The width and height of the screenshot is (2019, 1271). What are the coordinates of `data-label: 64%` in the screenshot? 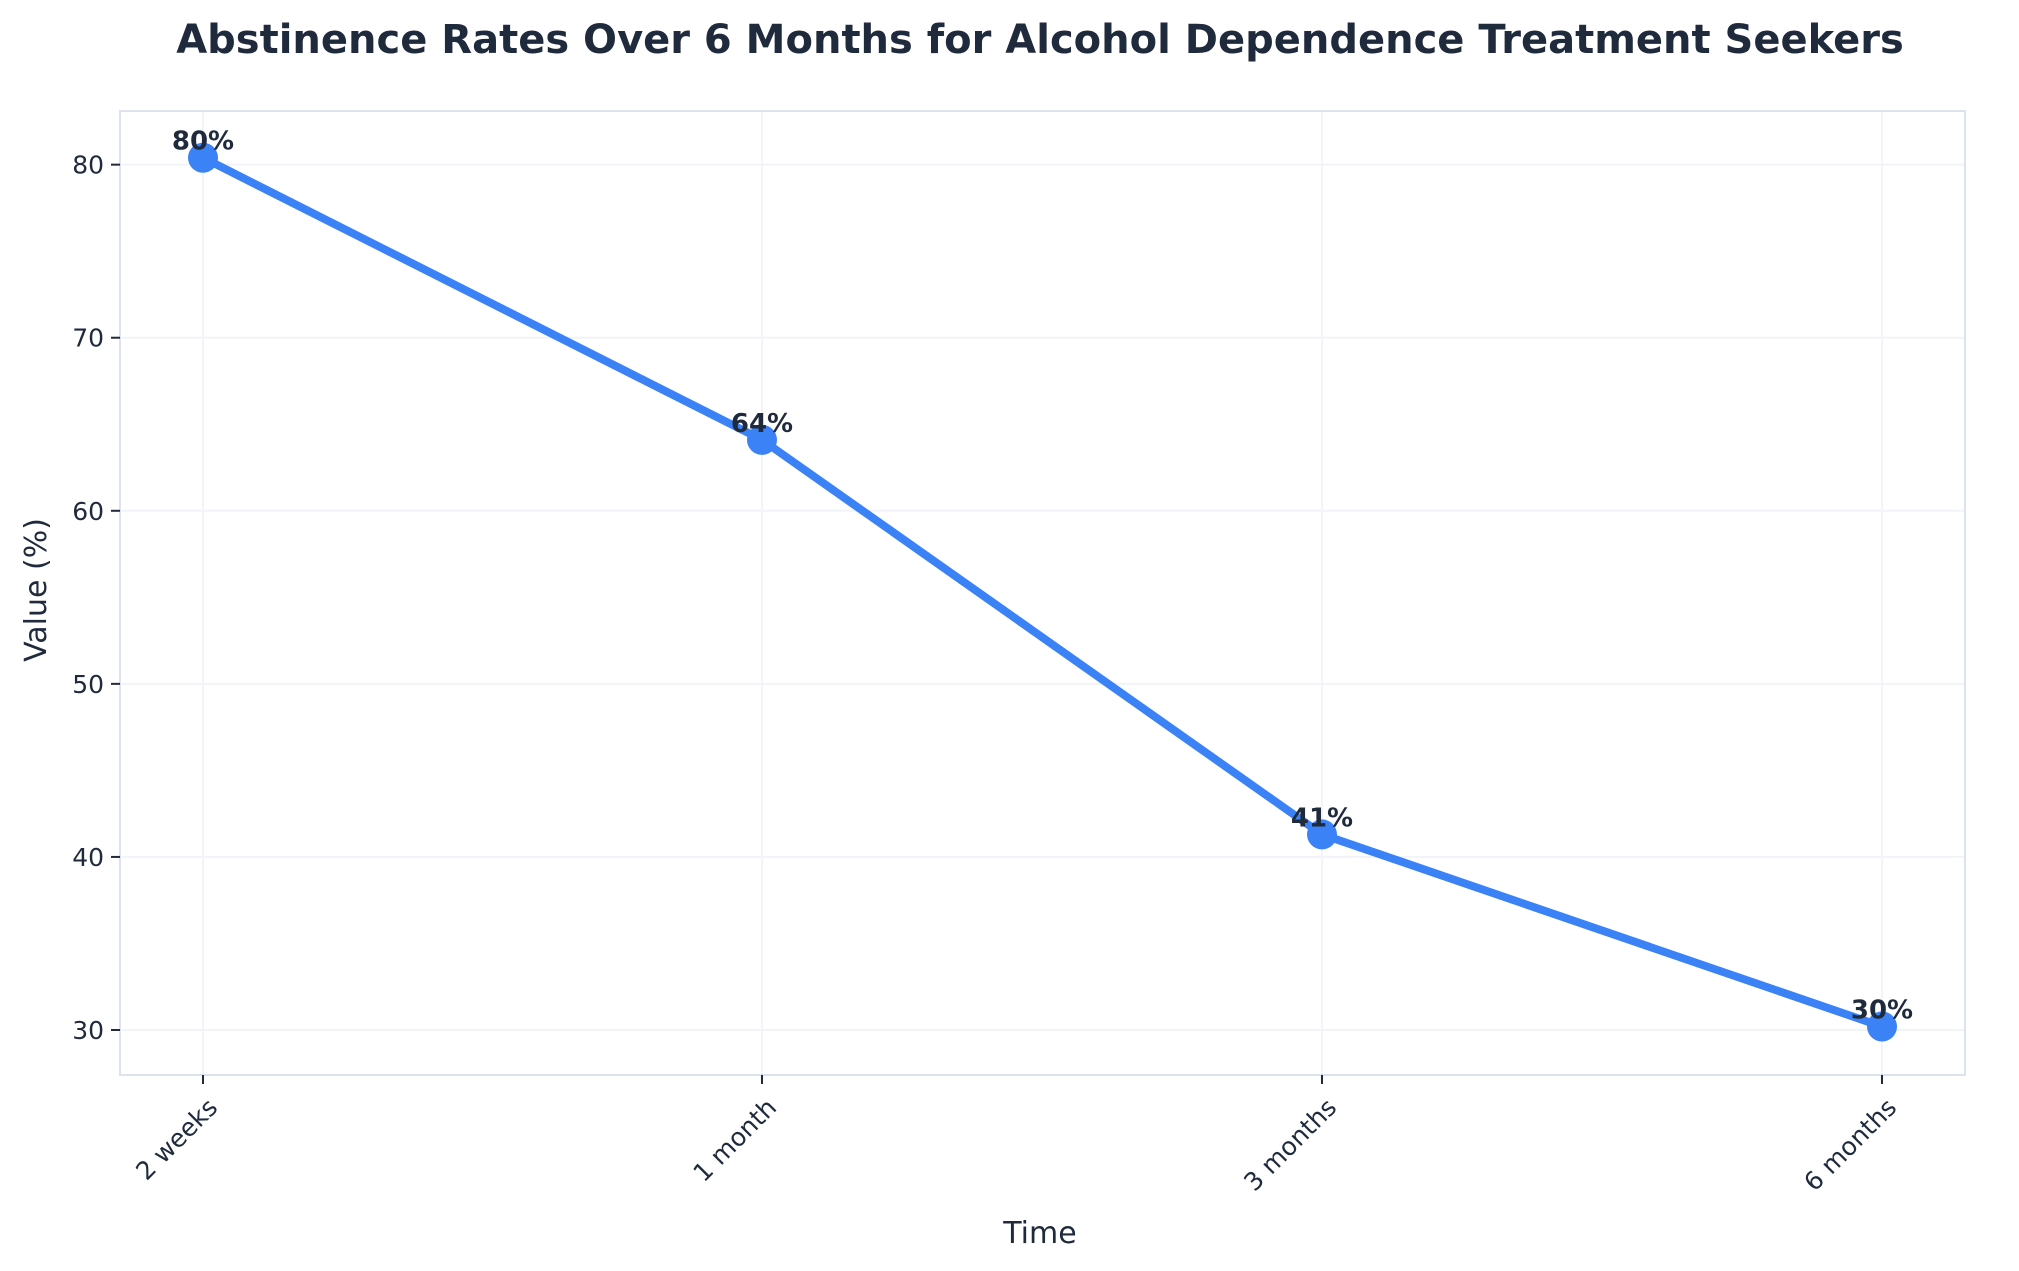 It's located at (762, 424).